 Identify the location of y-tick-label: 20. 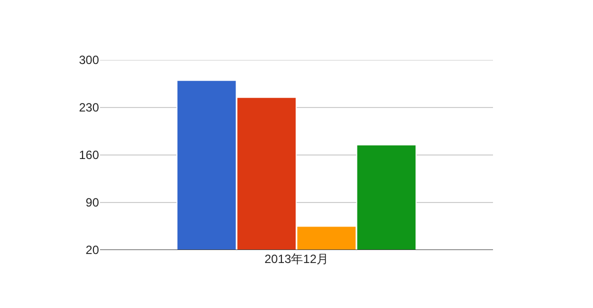
(93, 250).